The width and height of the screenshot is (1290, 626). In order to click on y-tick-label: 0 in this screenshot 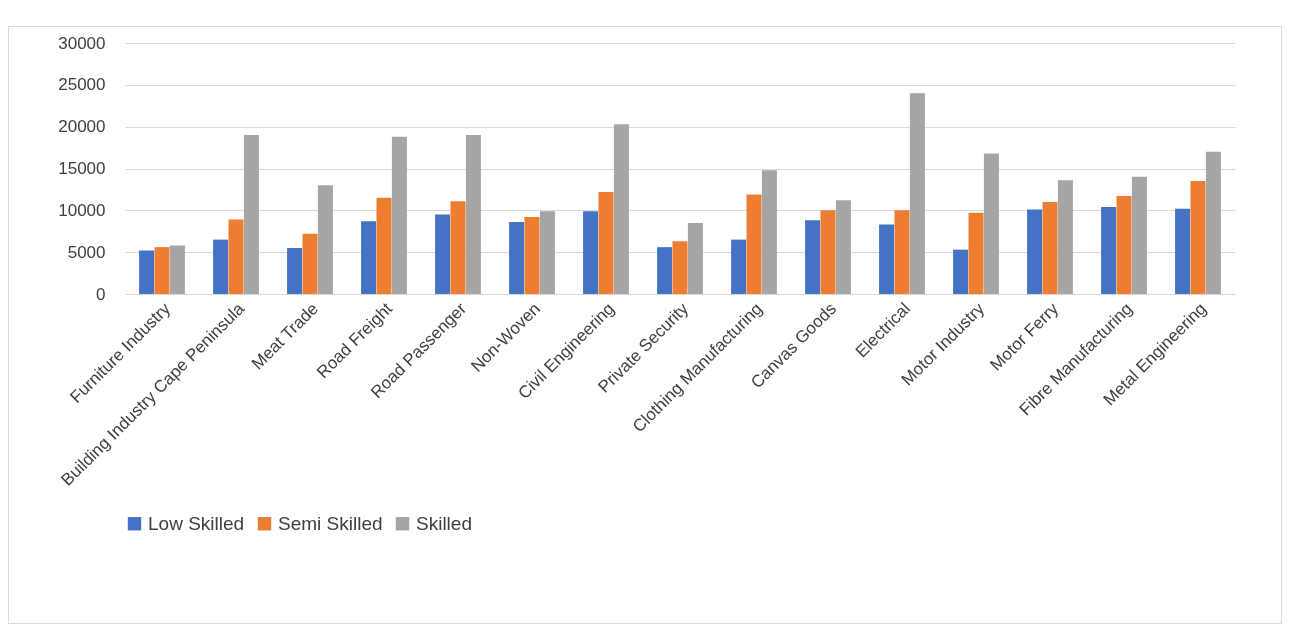, I will do `click(101, 294)`.